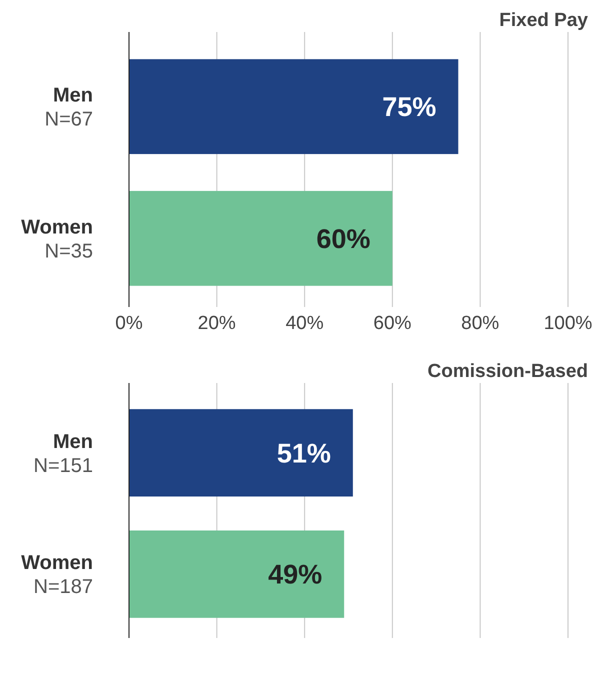 The image size is (613, 678). I want to click on x-tick-label: 80%, so click(480, 323).